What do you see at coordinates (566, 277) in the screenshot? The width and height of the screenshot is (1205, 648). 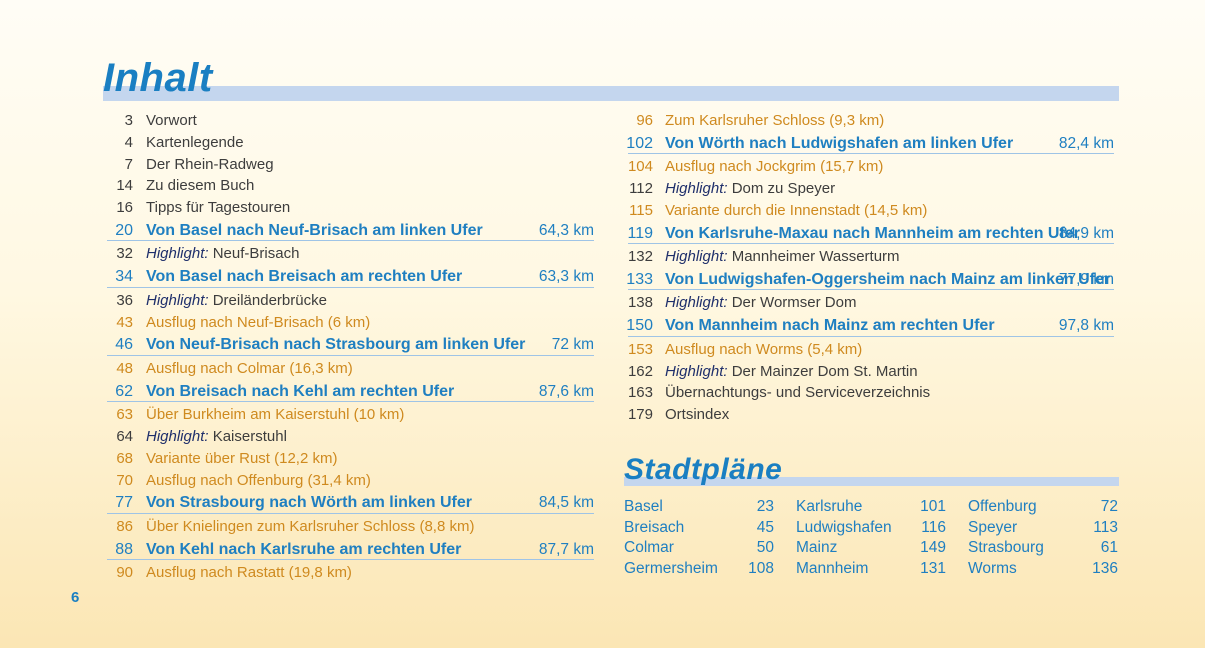 I see `route-distance: 63,3 km` at bounding box center [566, 277].